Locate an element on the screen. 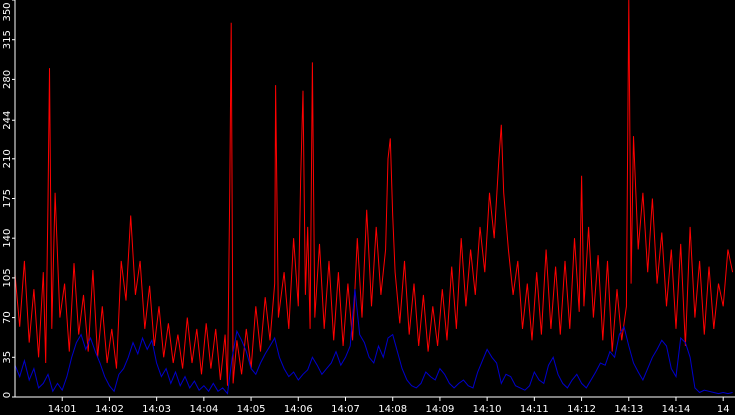 This screenshot has height=415, width=735. x-tick-label: 14:08 is located at coordinates (392, 409).